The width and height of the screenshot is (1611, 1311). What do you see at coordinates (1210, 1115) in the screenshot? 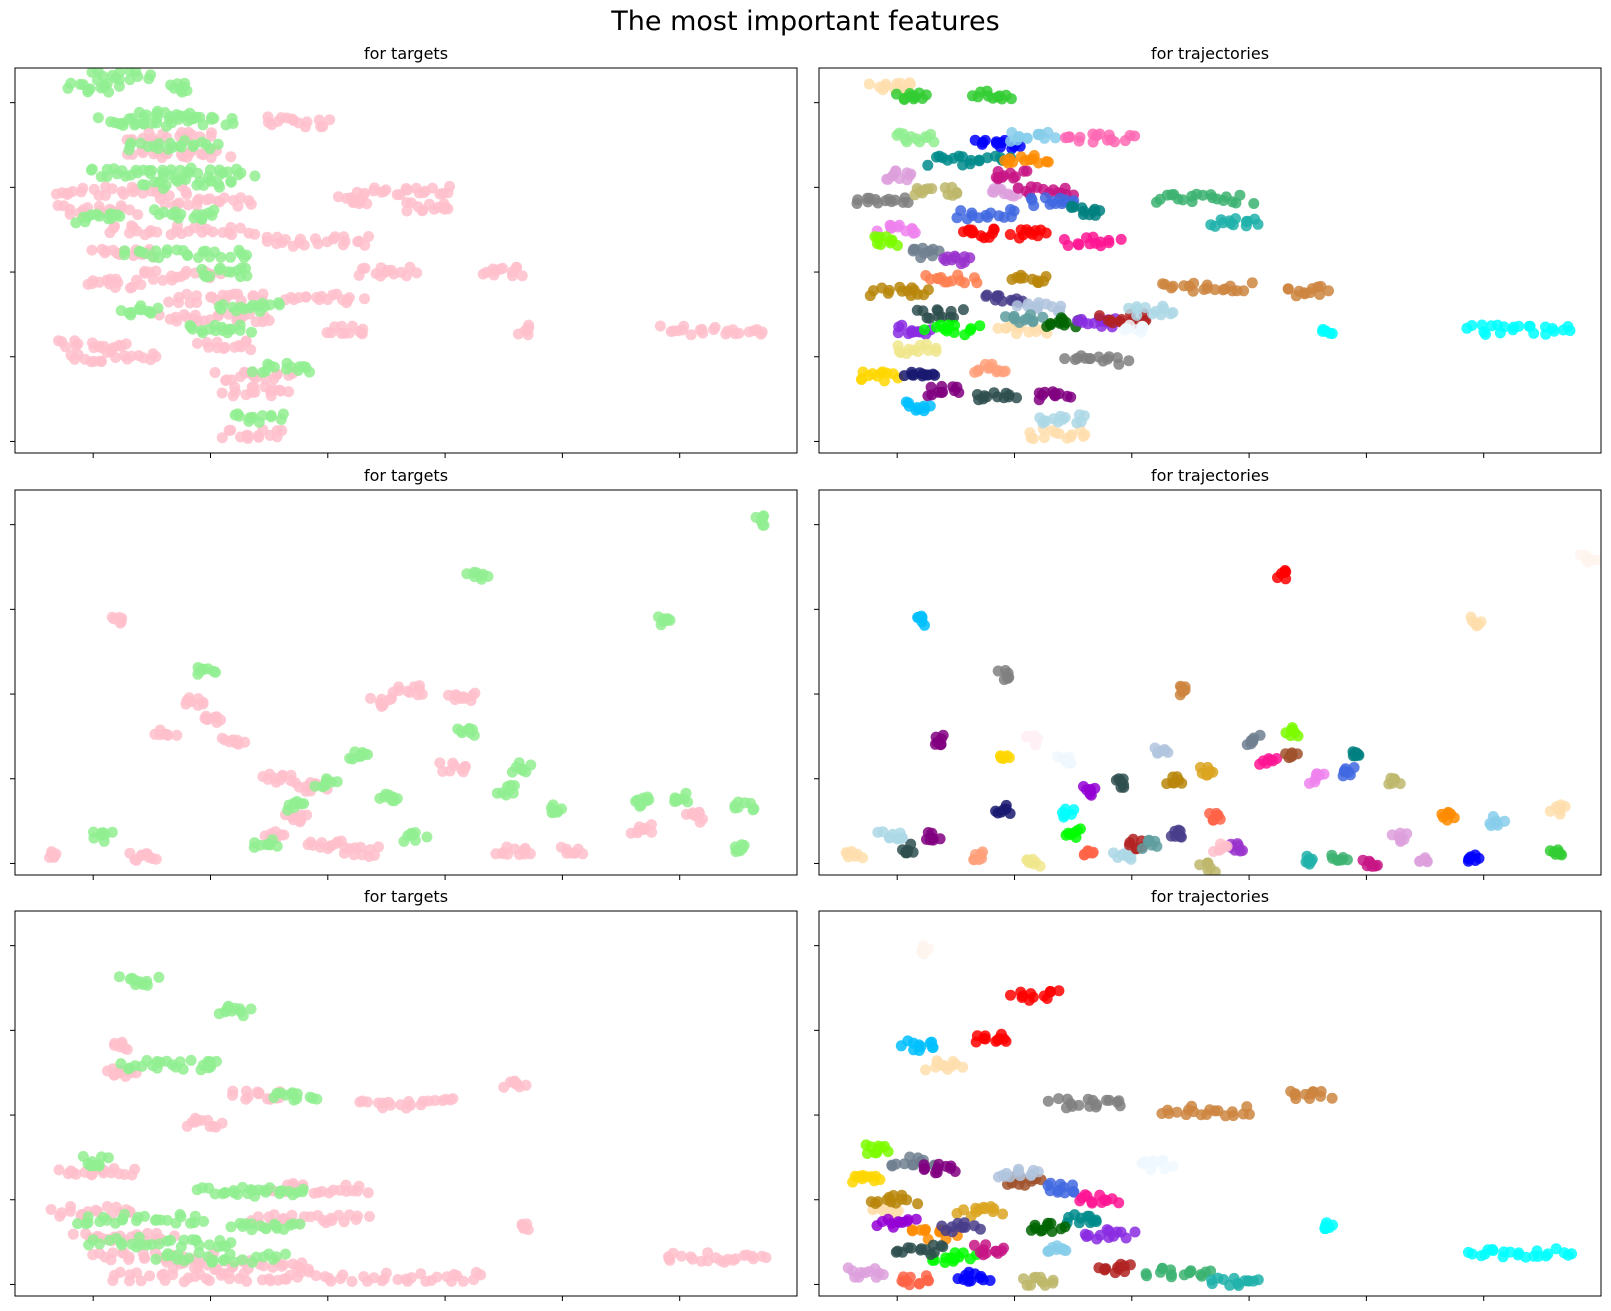
I see `scatter-points` at bounding box center [1210, 1115].